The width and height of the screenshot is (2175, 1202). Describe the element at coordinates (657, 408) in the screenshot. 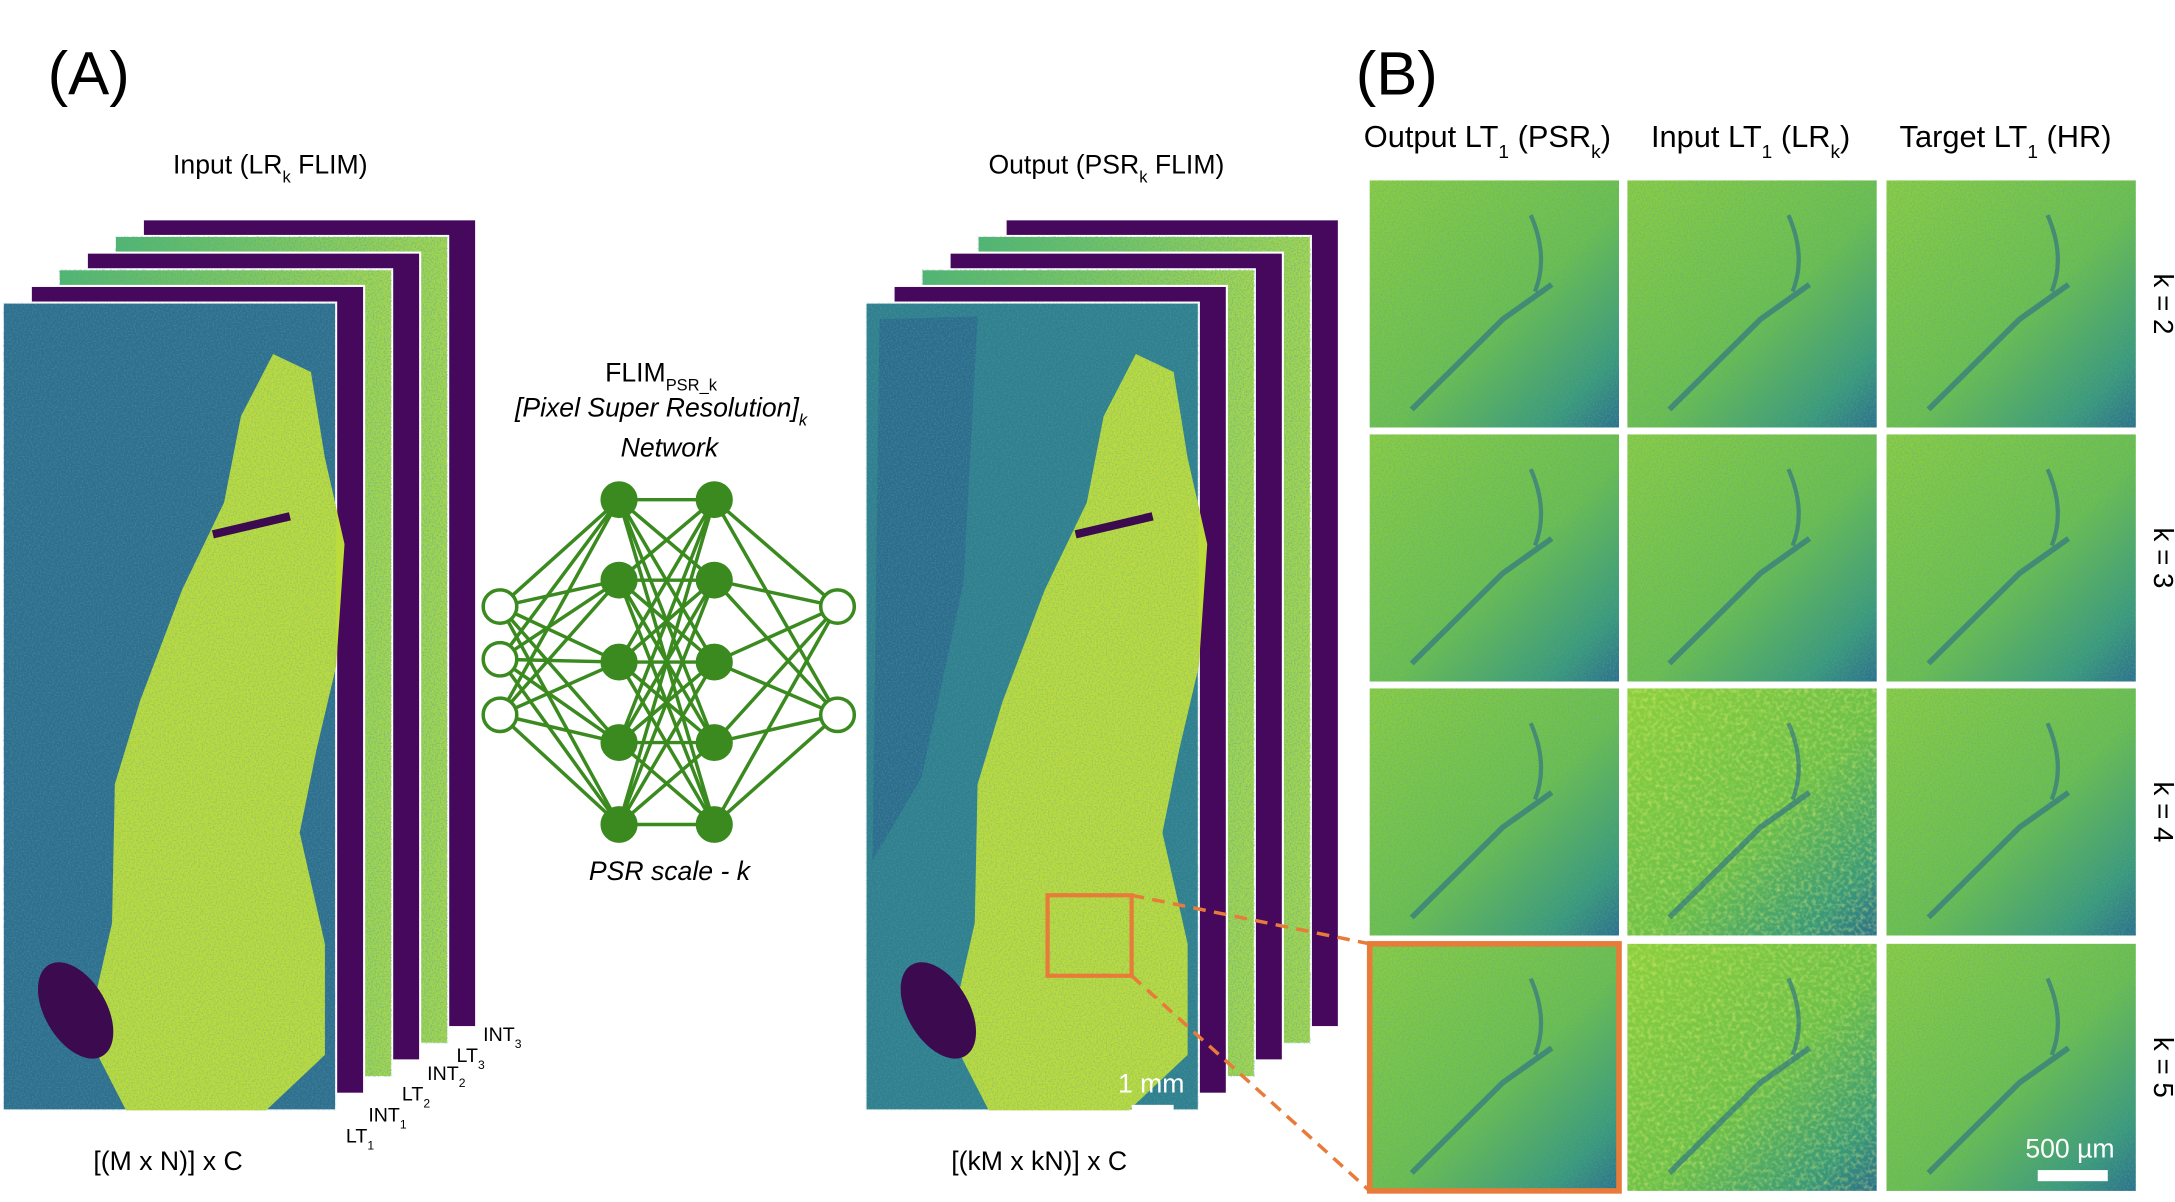

I see `network-desc-part: [Pixel Super Resolution]` at that location.